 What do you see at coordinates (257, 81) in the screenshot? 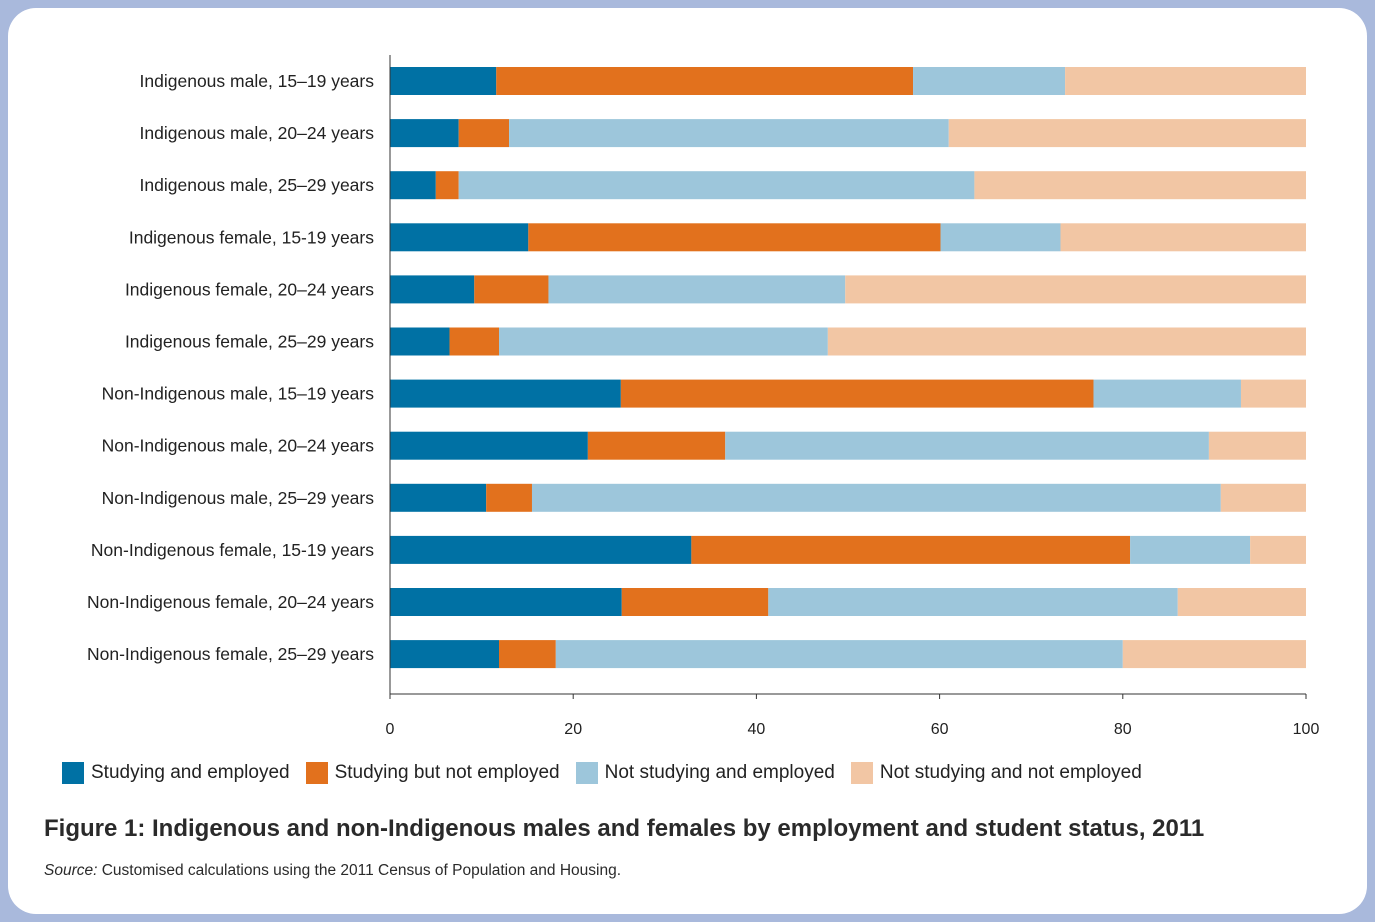
I see `category-label: Indigenous male, 15–19 years` at bounding box center [257, 81].